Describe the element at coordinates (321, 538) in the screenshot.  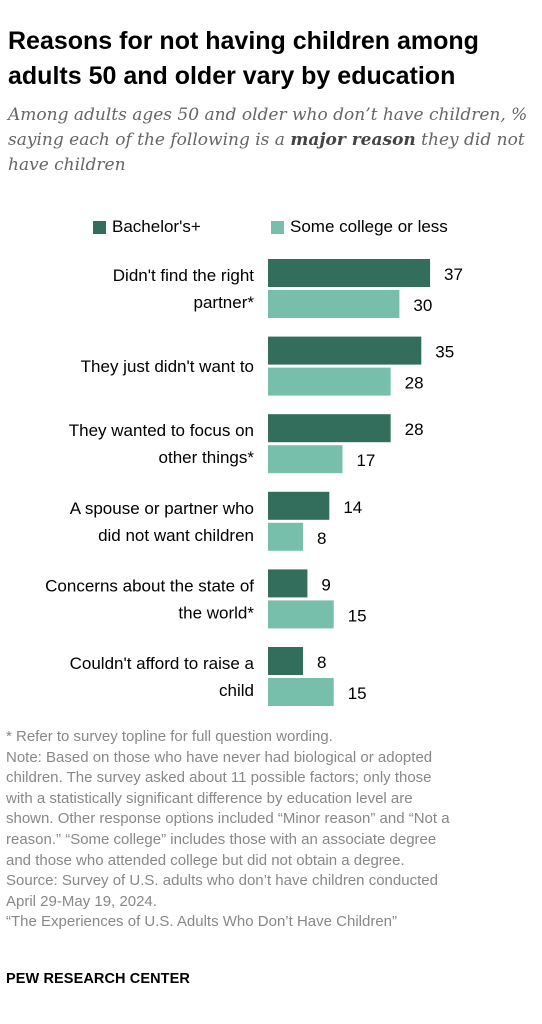
I see `value-label-some-college: 8` at that location.